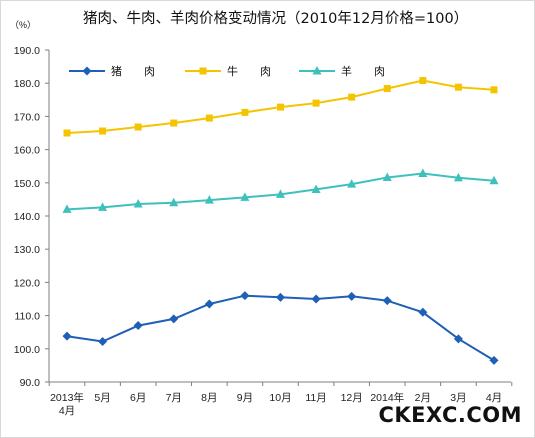 The image size is (535, 438). What do you see at coordinates (27, 151) in the screenshot?
I see `y-tick-label: 160.0` at bounding box center [27, 151].